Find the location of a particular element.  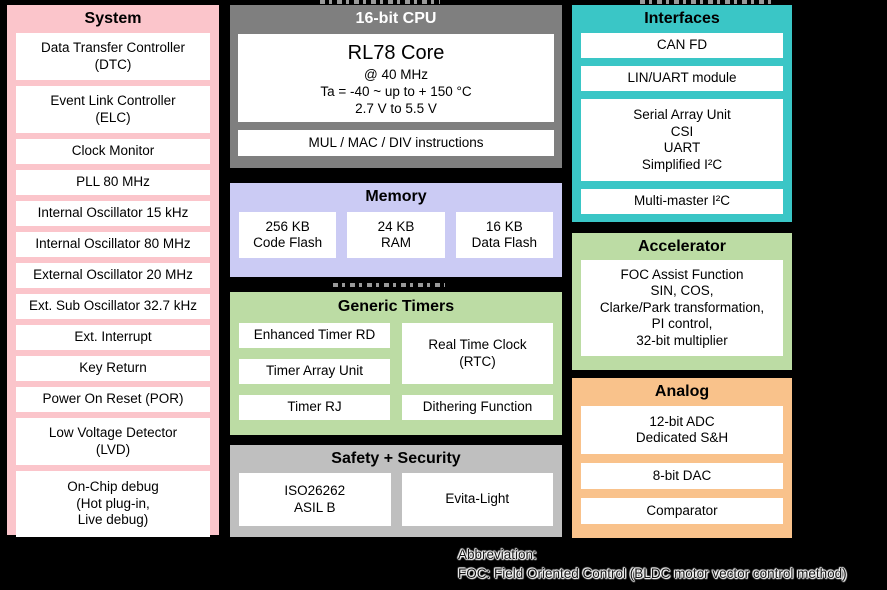

analog-item: Comparator is located at coordinates (682, 511).